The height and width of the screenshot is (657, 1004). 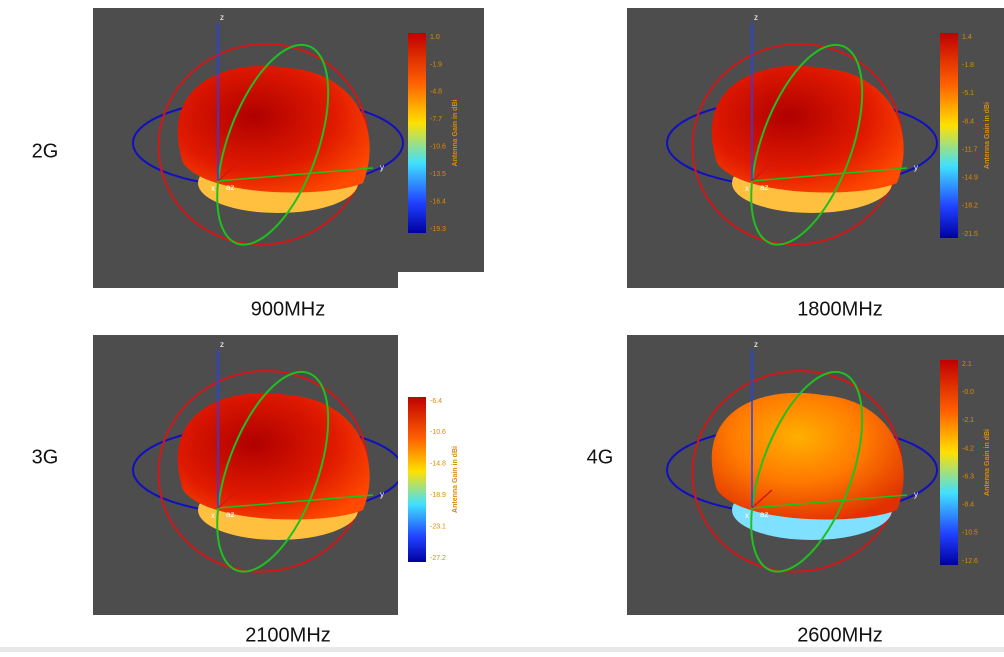 What do you see at coordinates (45, 457) in the screenshot?
I see `row-label: 3G` at bounding box center [45, 457].